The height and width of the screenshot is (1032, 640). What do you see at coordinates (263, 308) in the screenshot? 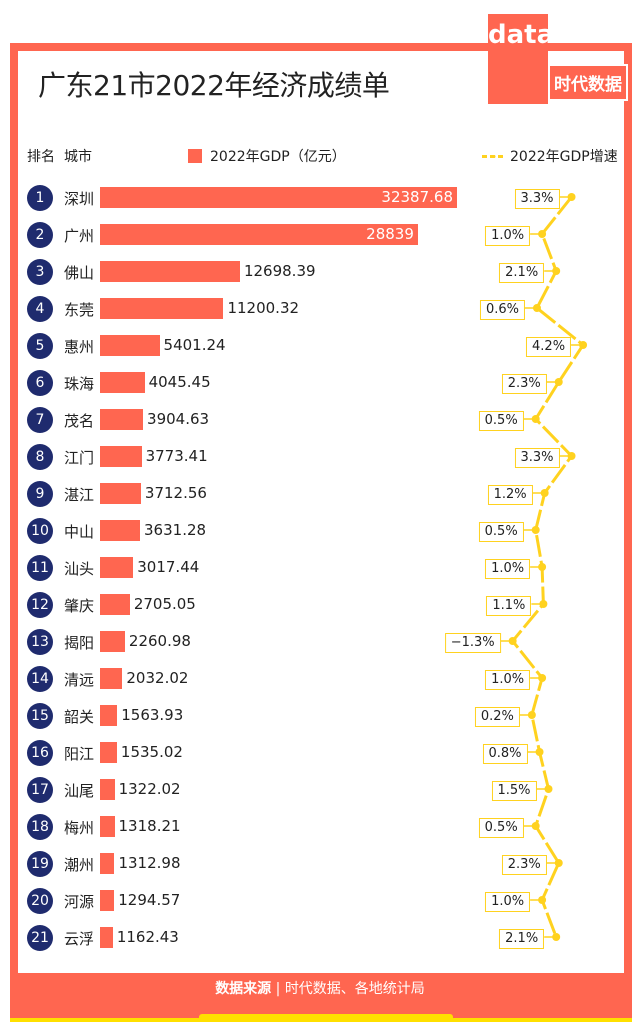
I see `gdp-value-label: 11200.32` at bounding box center [263, 308].